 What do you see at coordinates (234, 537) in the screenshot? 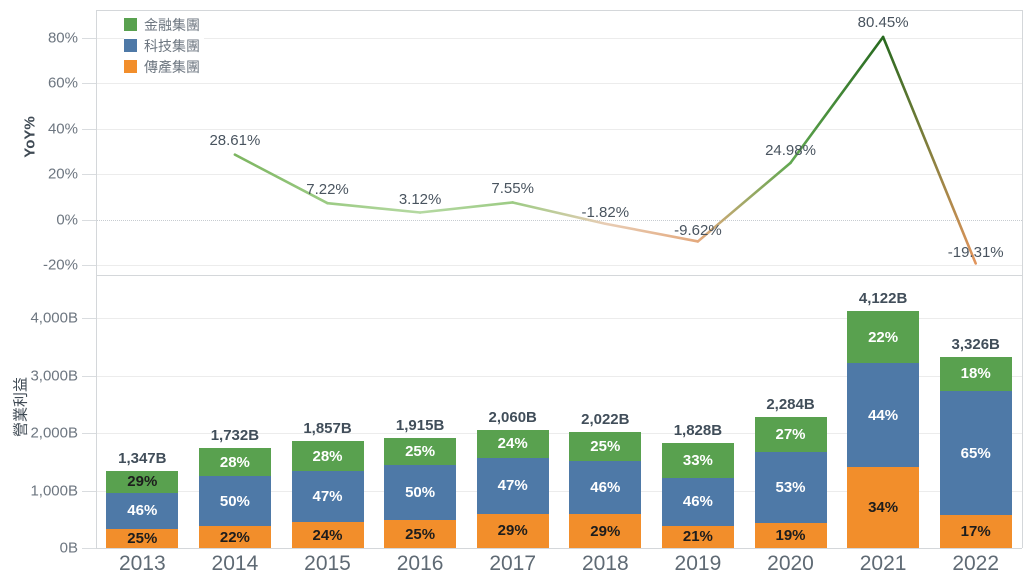
I see `bar-segment-傳產集團: 22%` at bounding box center [234, 537].